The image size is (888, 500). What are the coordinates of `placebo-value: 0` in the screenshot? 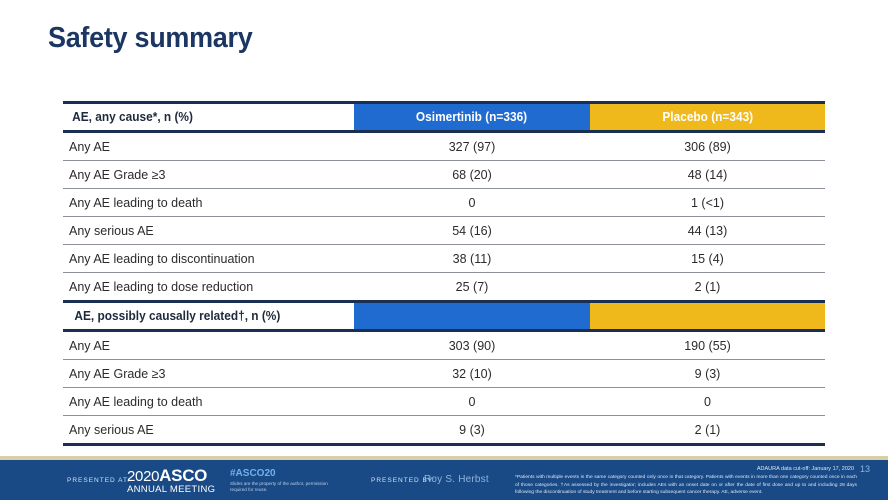 It's located at (707, 401).